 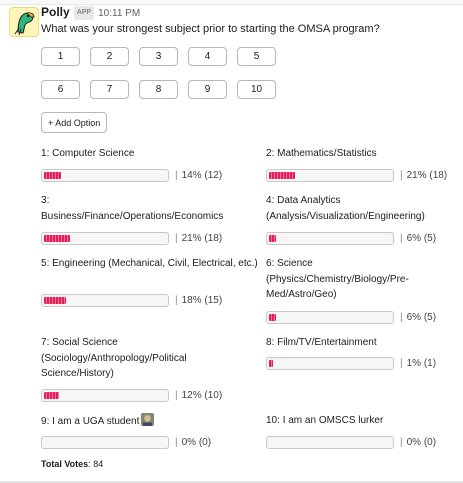 What do you see at coordinates (44, 153) in the screenshot?
I see `result-number: 1` at bounding box center [44, 153].